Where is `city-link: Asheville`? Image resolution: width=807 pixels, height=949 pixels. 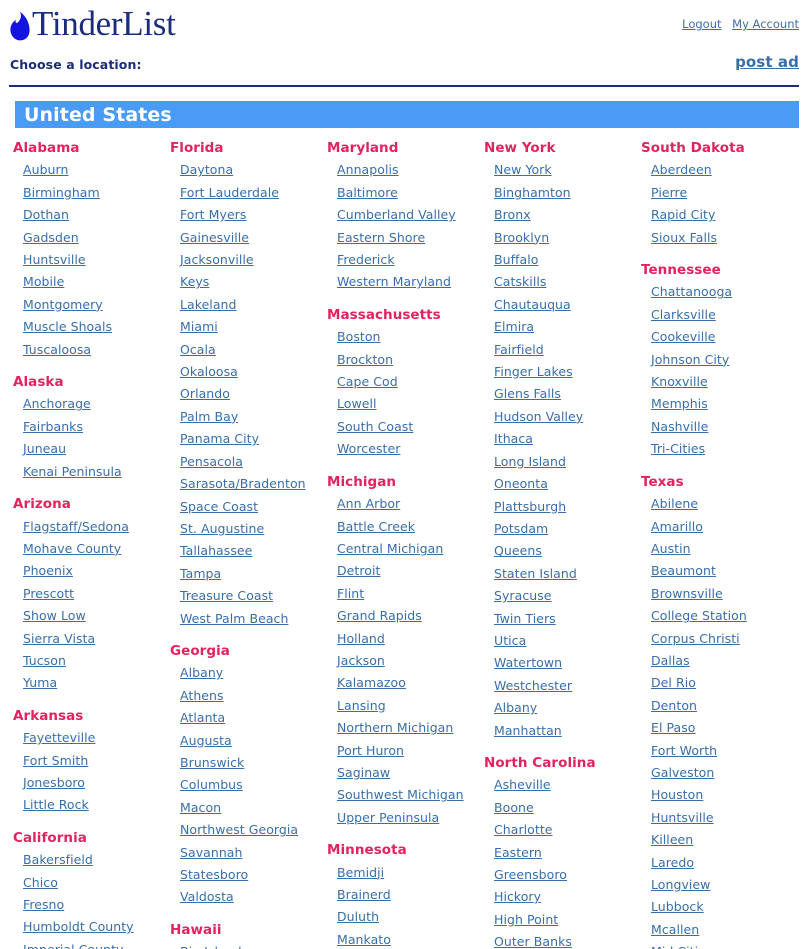
city-link: Asheville is located at coordinates (522, 785).